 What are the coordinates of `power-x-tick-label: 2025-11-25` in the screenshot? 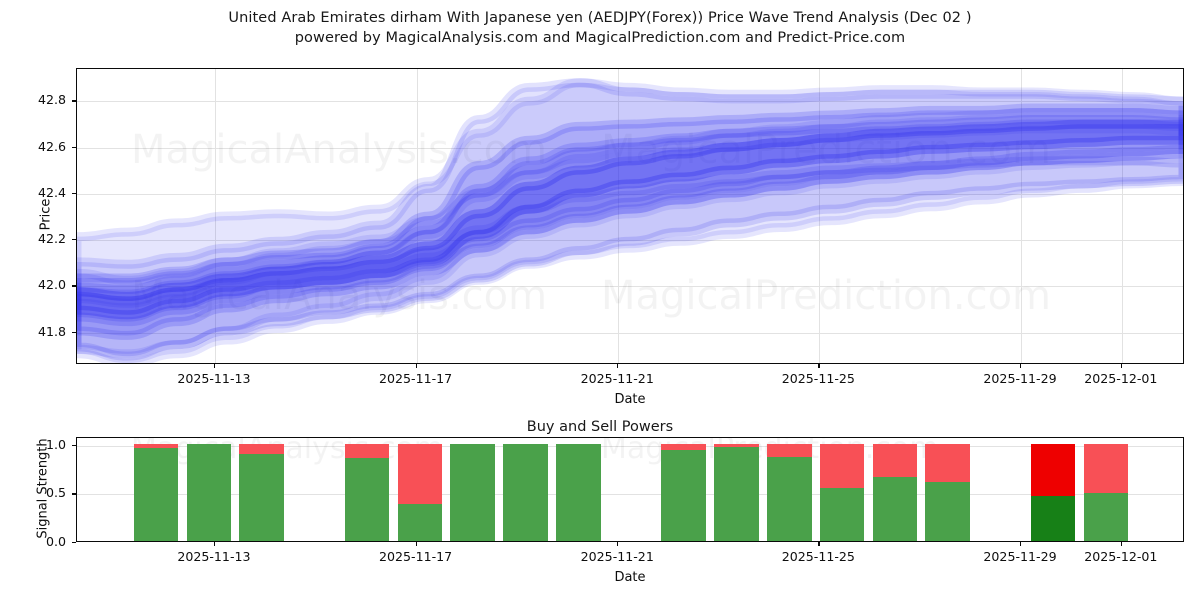 It's located at (818, 556).